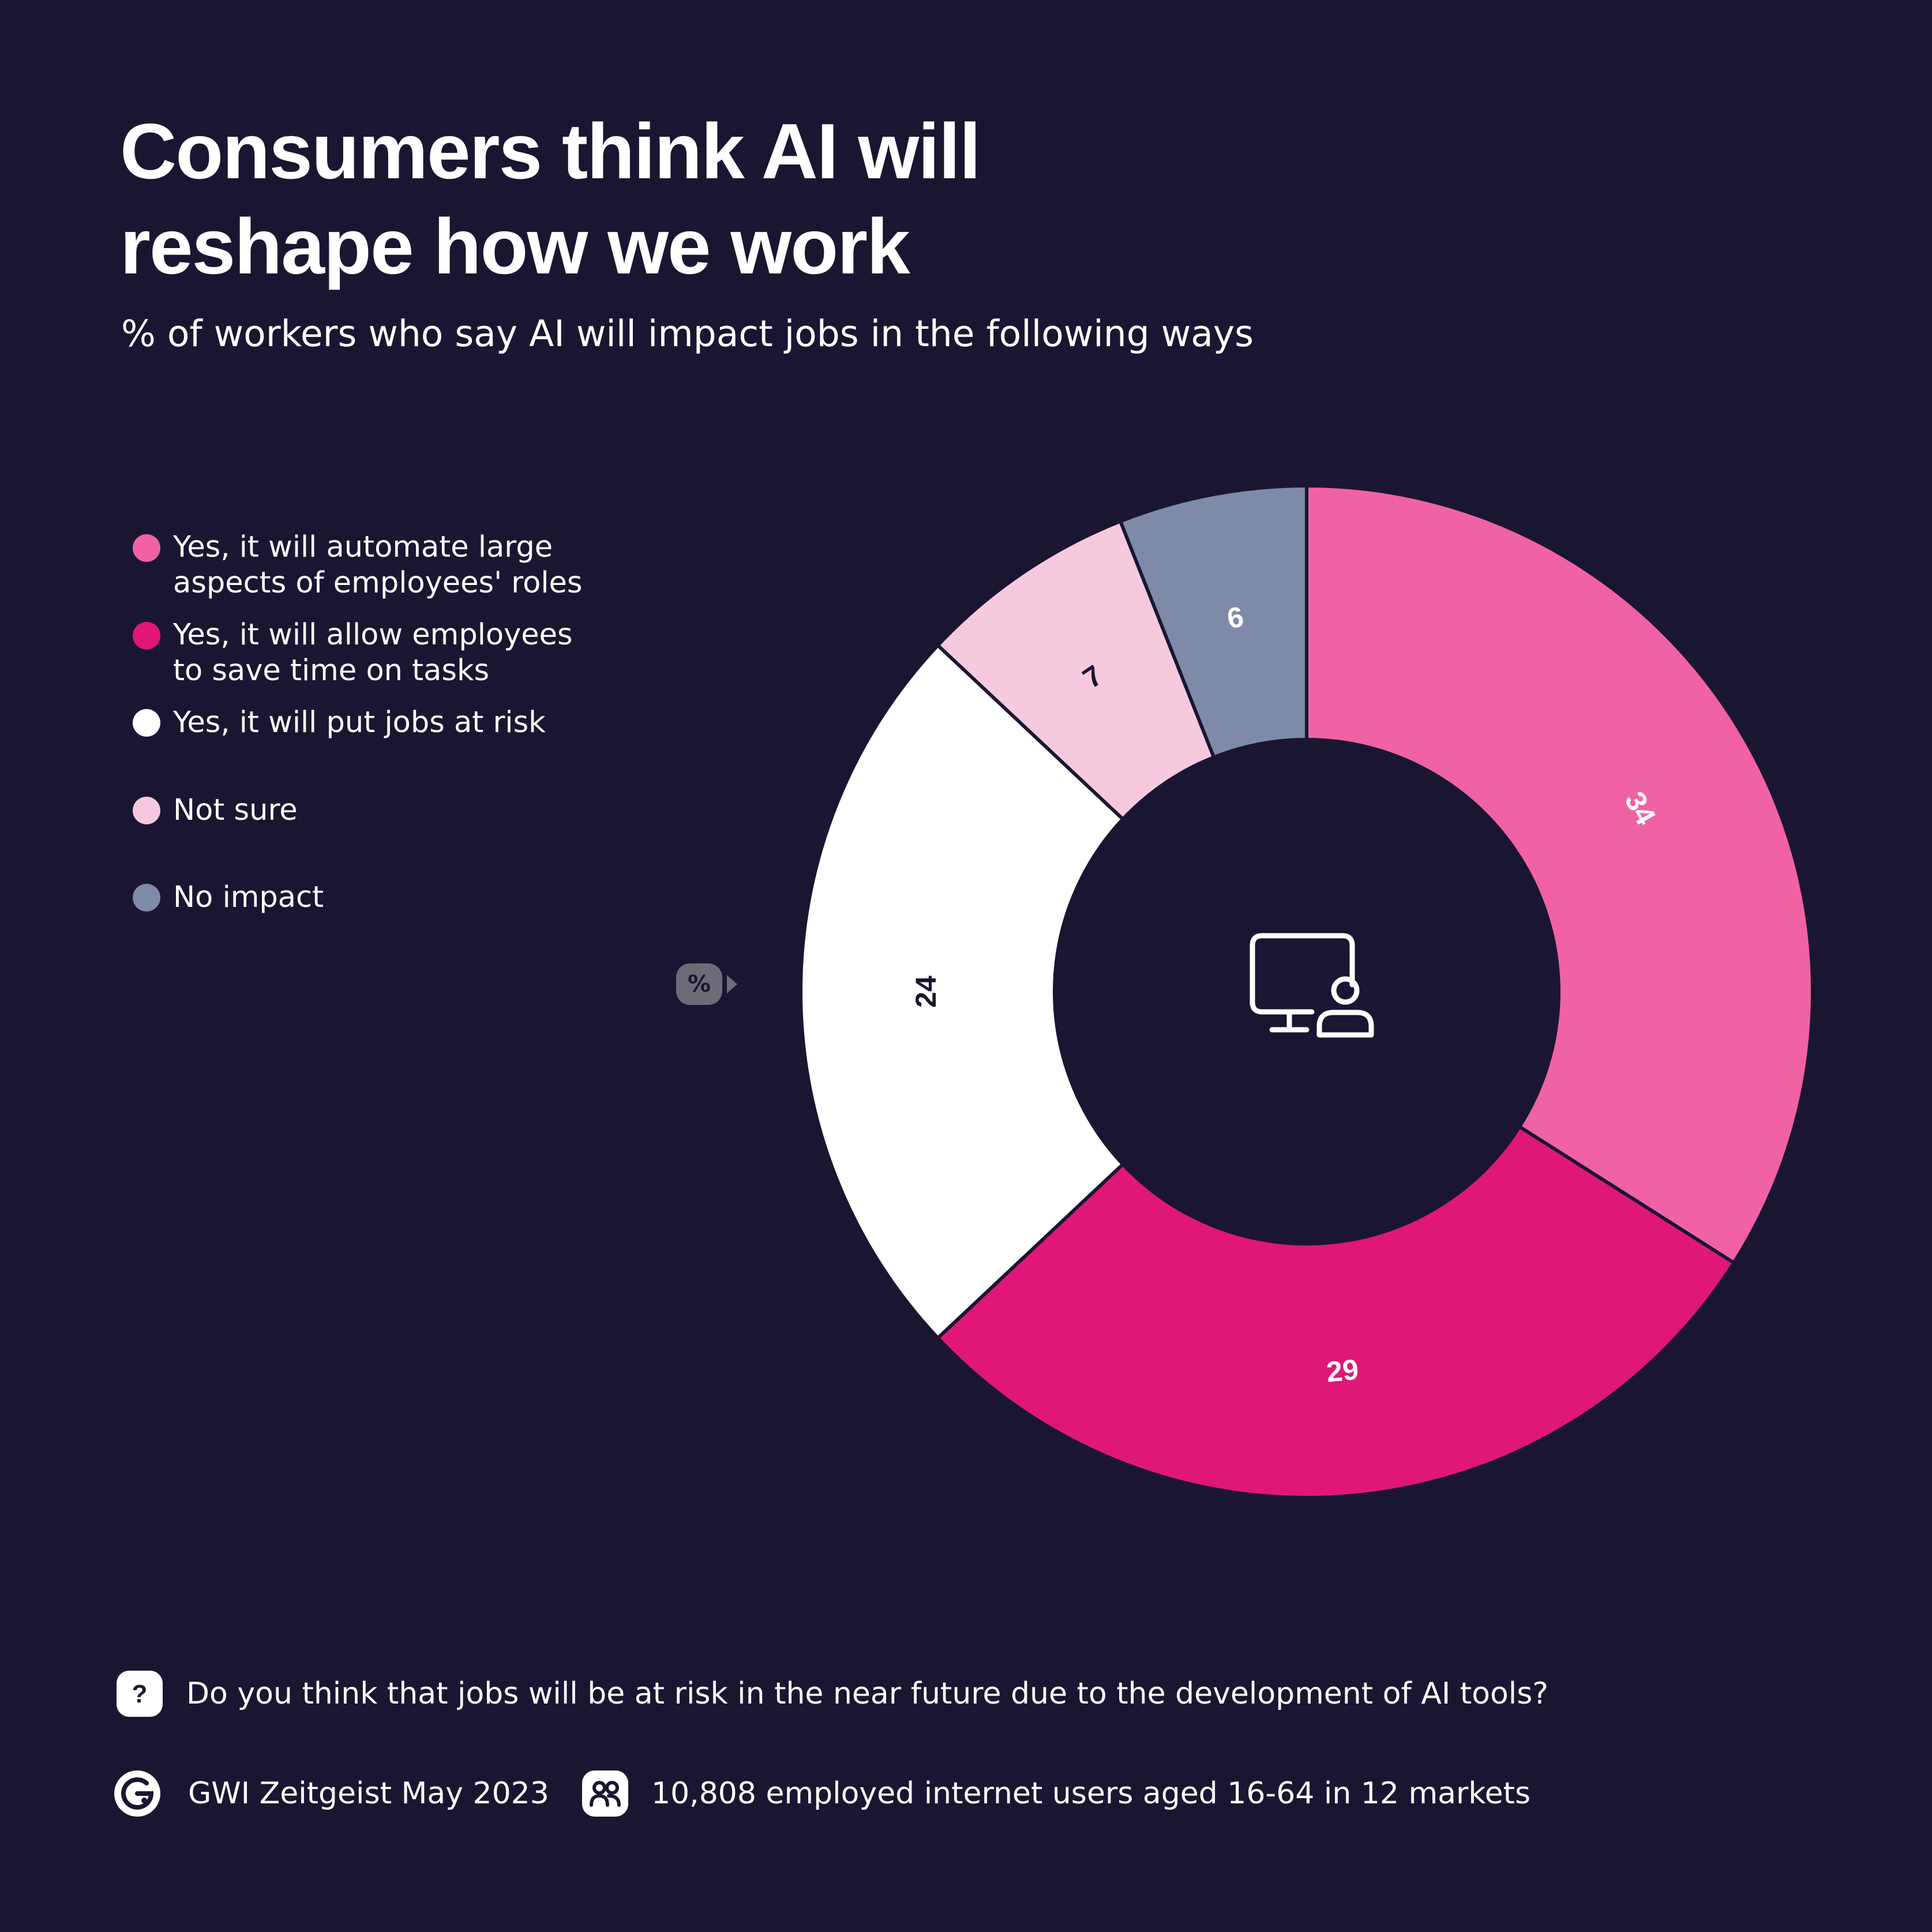 The image size is (1932, 1932). What do you see at coordinates (962, 992) in the screenshot?
I see `donut-slice-jobs-at-risk` at bounding box center [962, 992].